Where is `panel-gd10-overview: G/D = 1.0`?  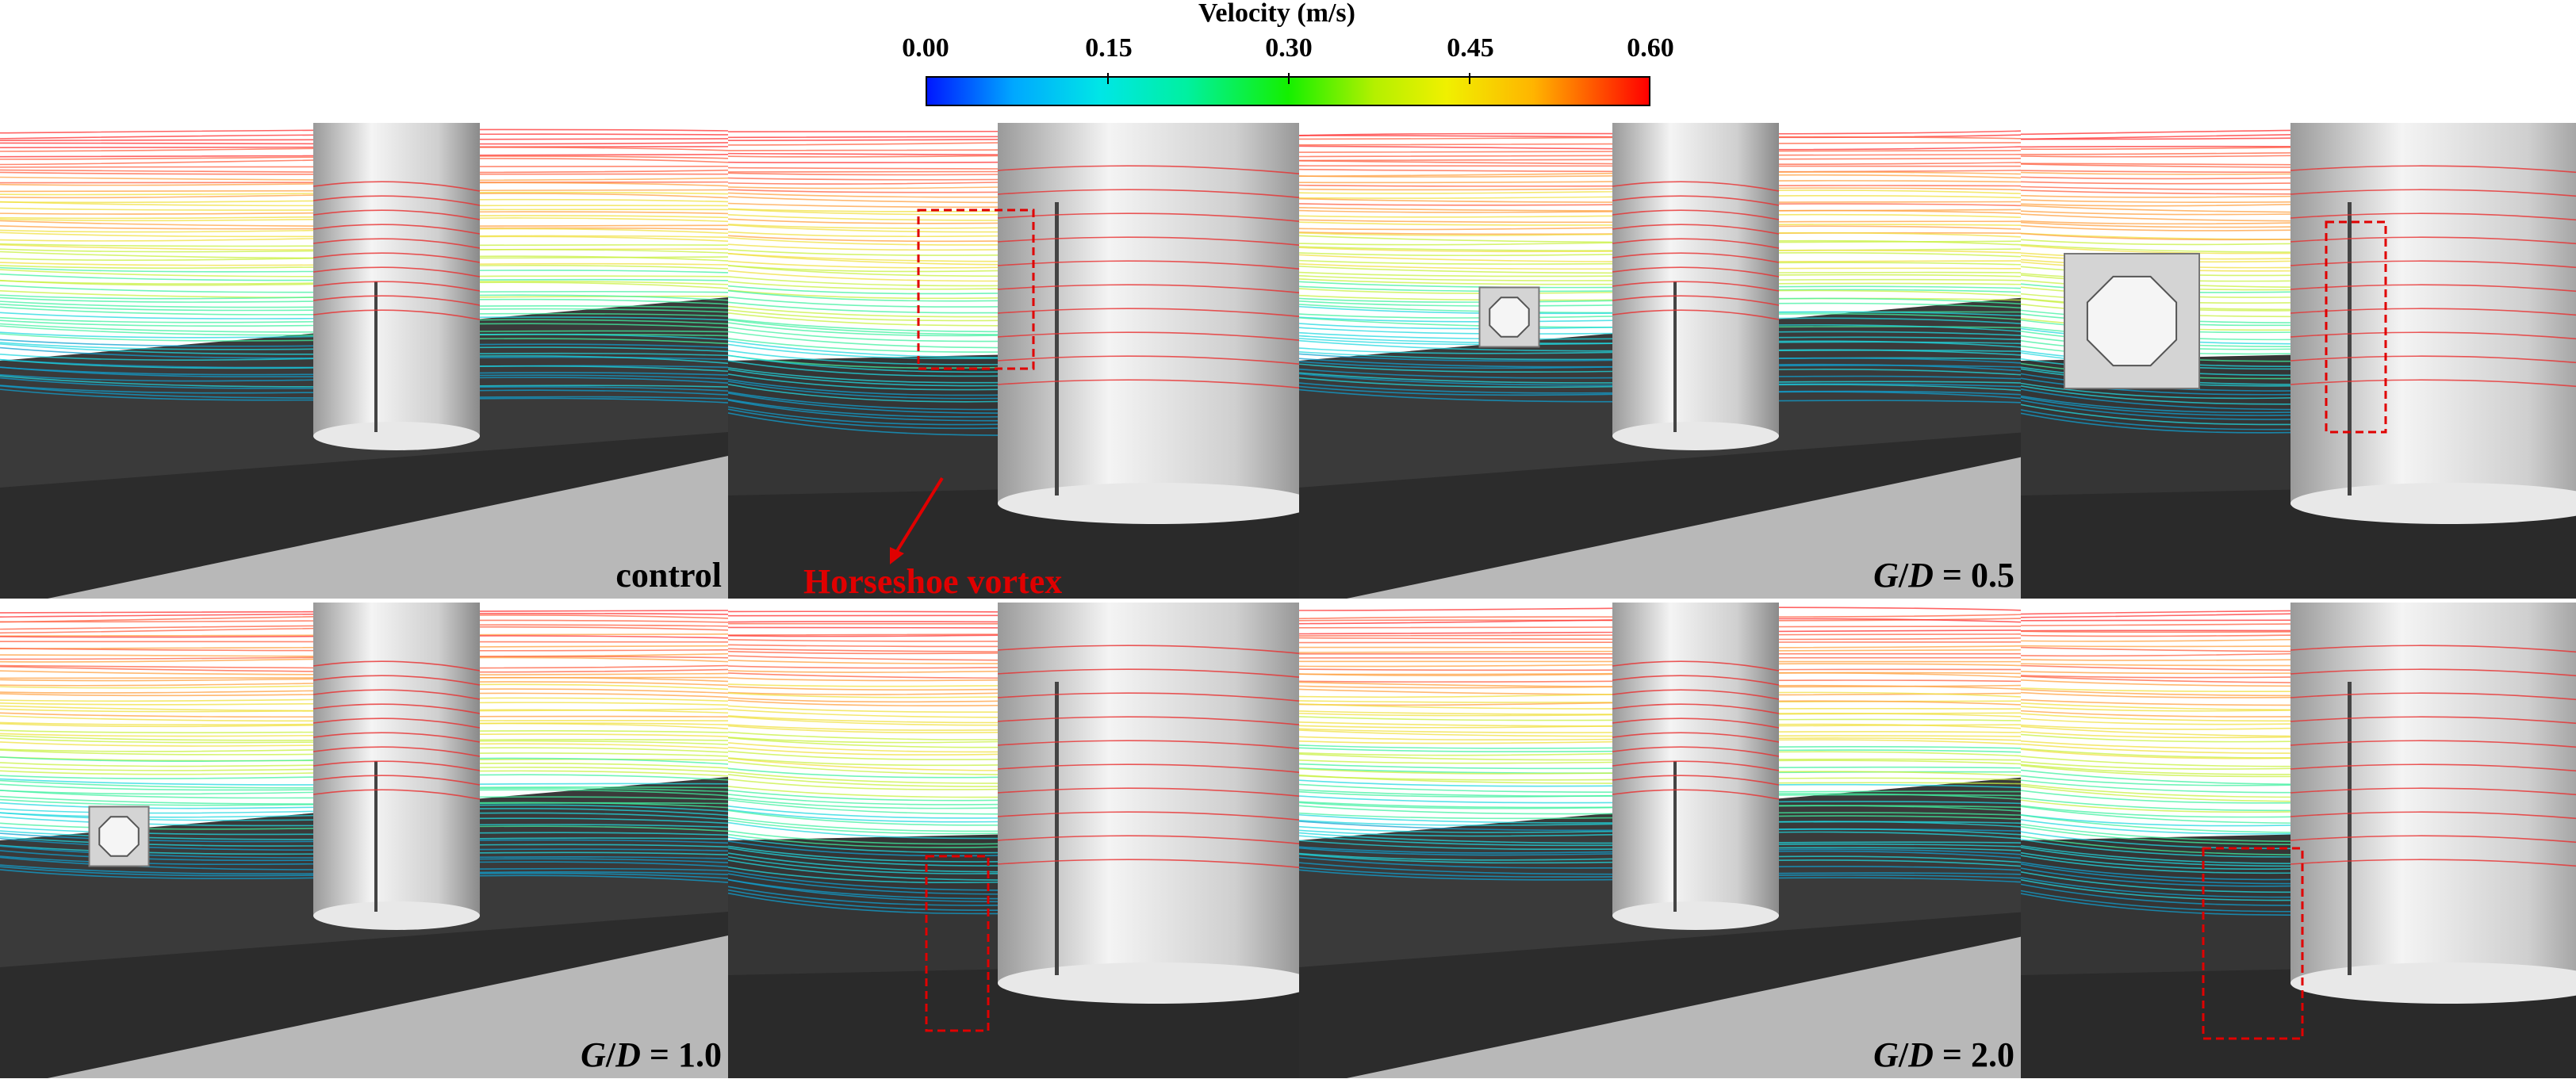 panel-gd10-overview: G/D = 1.0 is located at coordinates (364, 841).